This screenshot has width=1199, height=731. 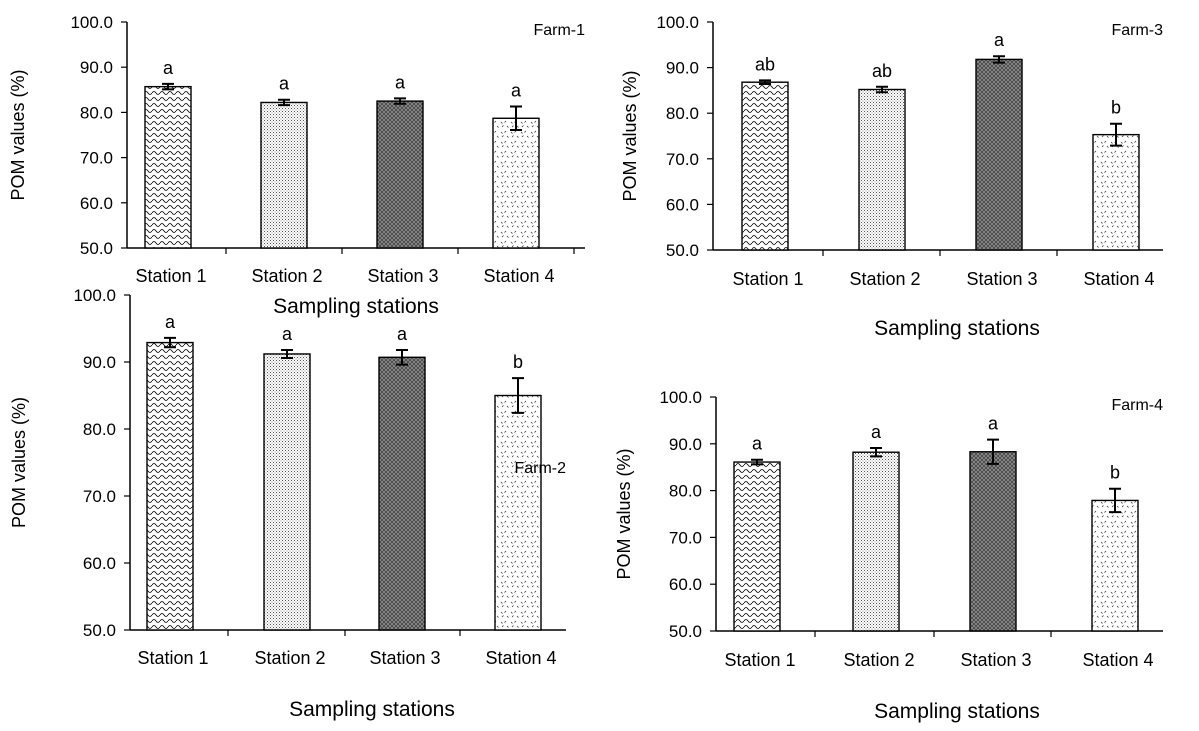 What do you see at coordinates (1137, 30) in the screenshot?
I see `panel-label: Farm-3` at bounding box center [1137, 30].